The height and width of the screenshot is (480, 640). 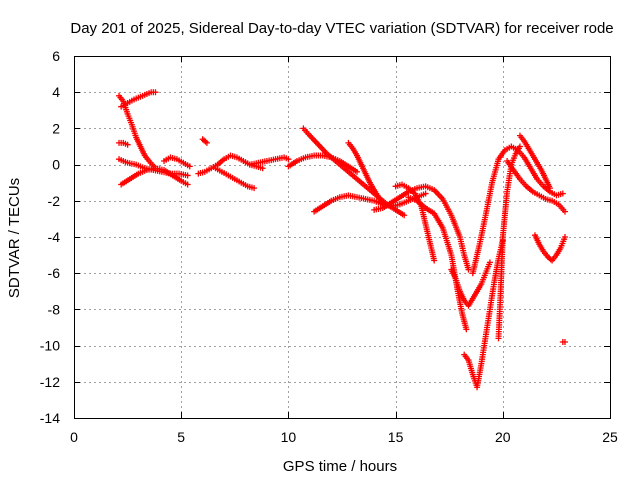 What do you see at coordinates (50, 346) in the screenshot?
I see `y-tick-label: -10` at bounding box center [50, 346].